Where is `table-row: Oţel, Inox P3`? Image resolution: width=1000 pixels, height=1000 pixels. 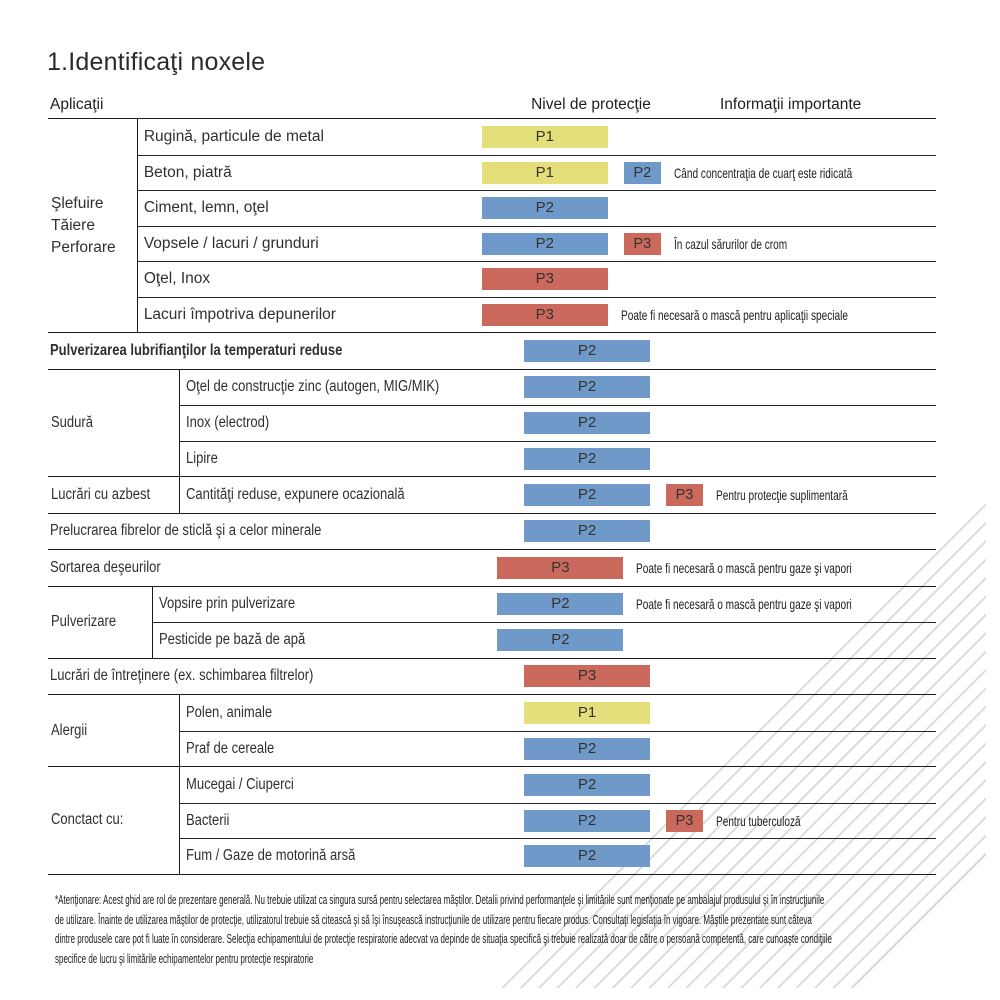
table-row: Oţel, Inox P3 is located at coordinates (536, 279).